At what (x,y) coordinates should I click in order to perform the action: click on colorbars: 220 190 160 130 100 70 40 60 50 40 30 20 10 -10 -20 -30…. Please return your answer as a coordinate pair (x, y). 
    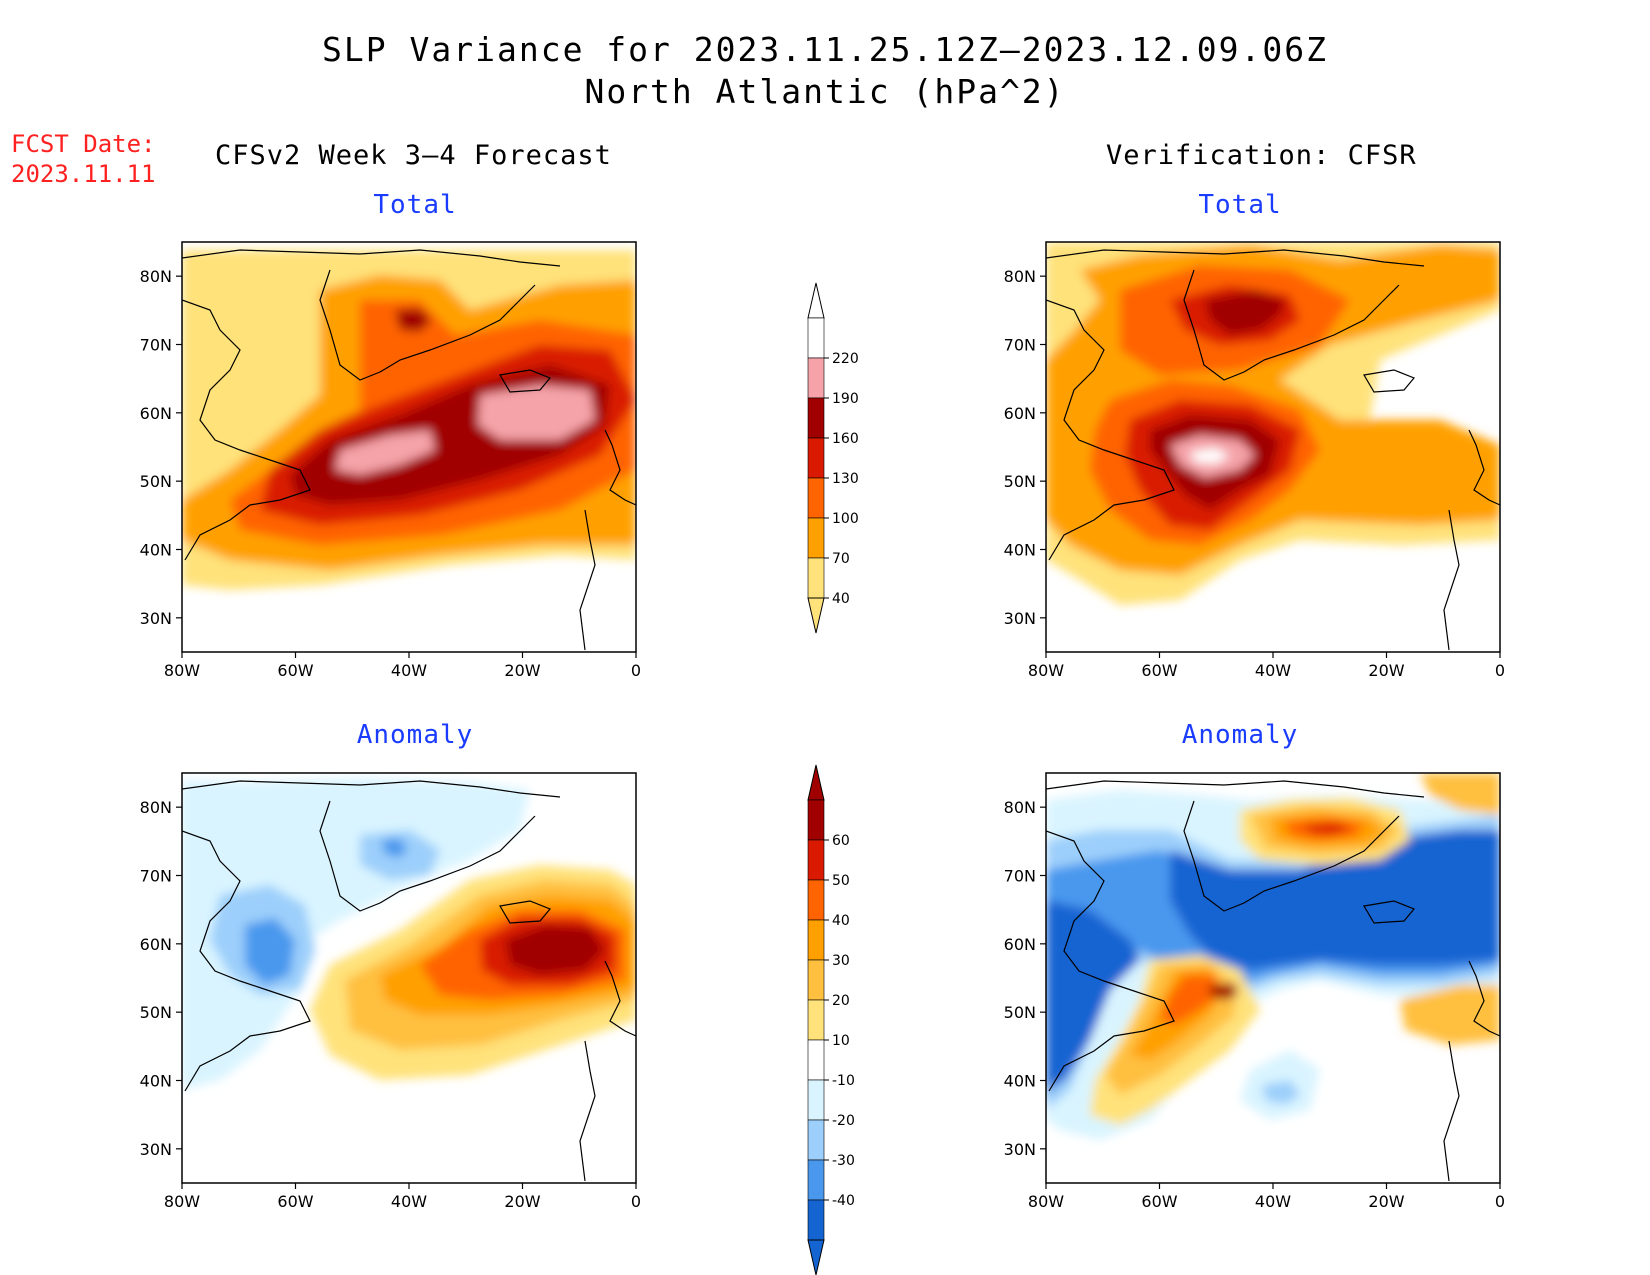
    Looking at the image, I should click on (833, 778).